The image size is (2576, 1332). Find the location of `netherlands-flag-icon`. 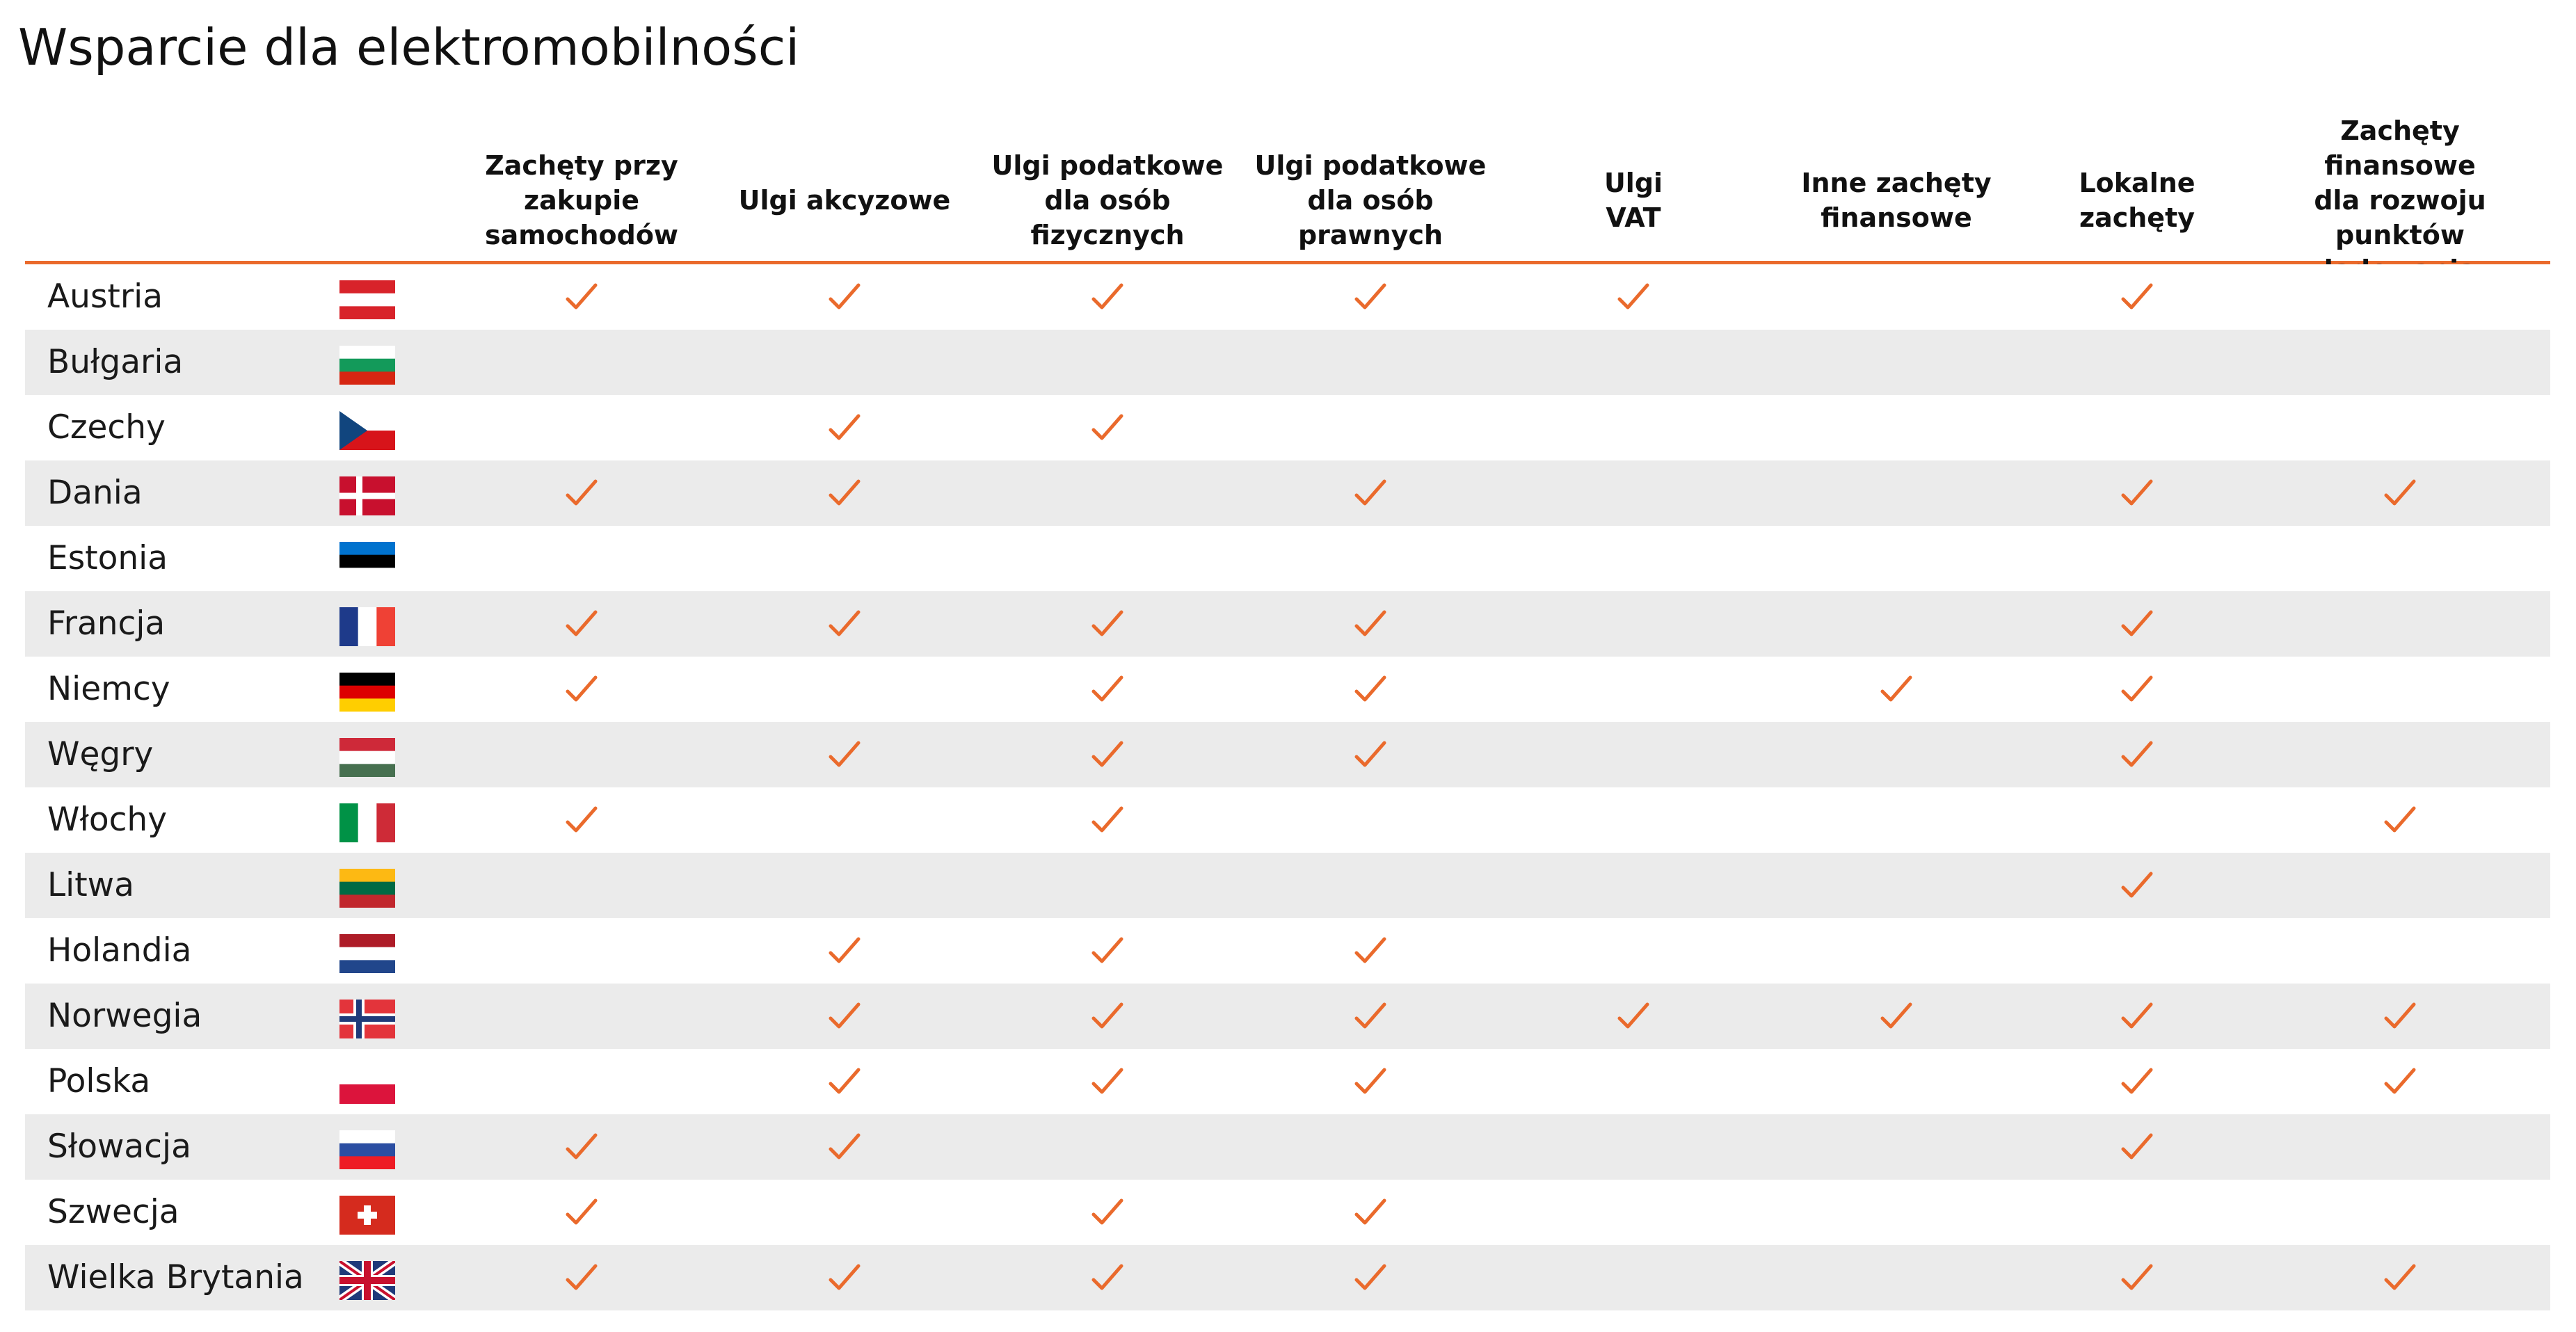

netherlands-flag-icon is located at coordinates (367, 953).